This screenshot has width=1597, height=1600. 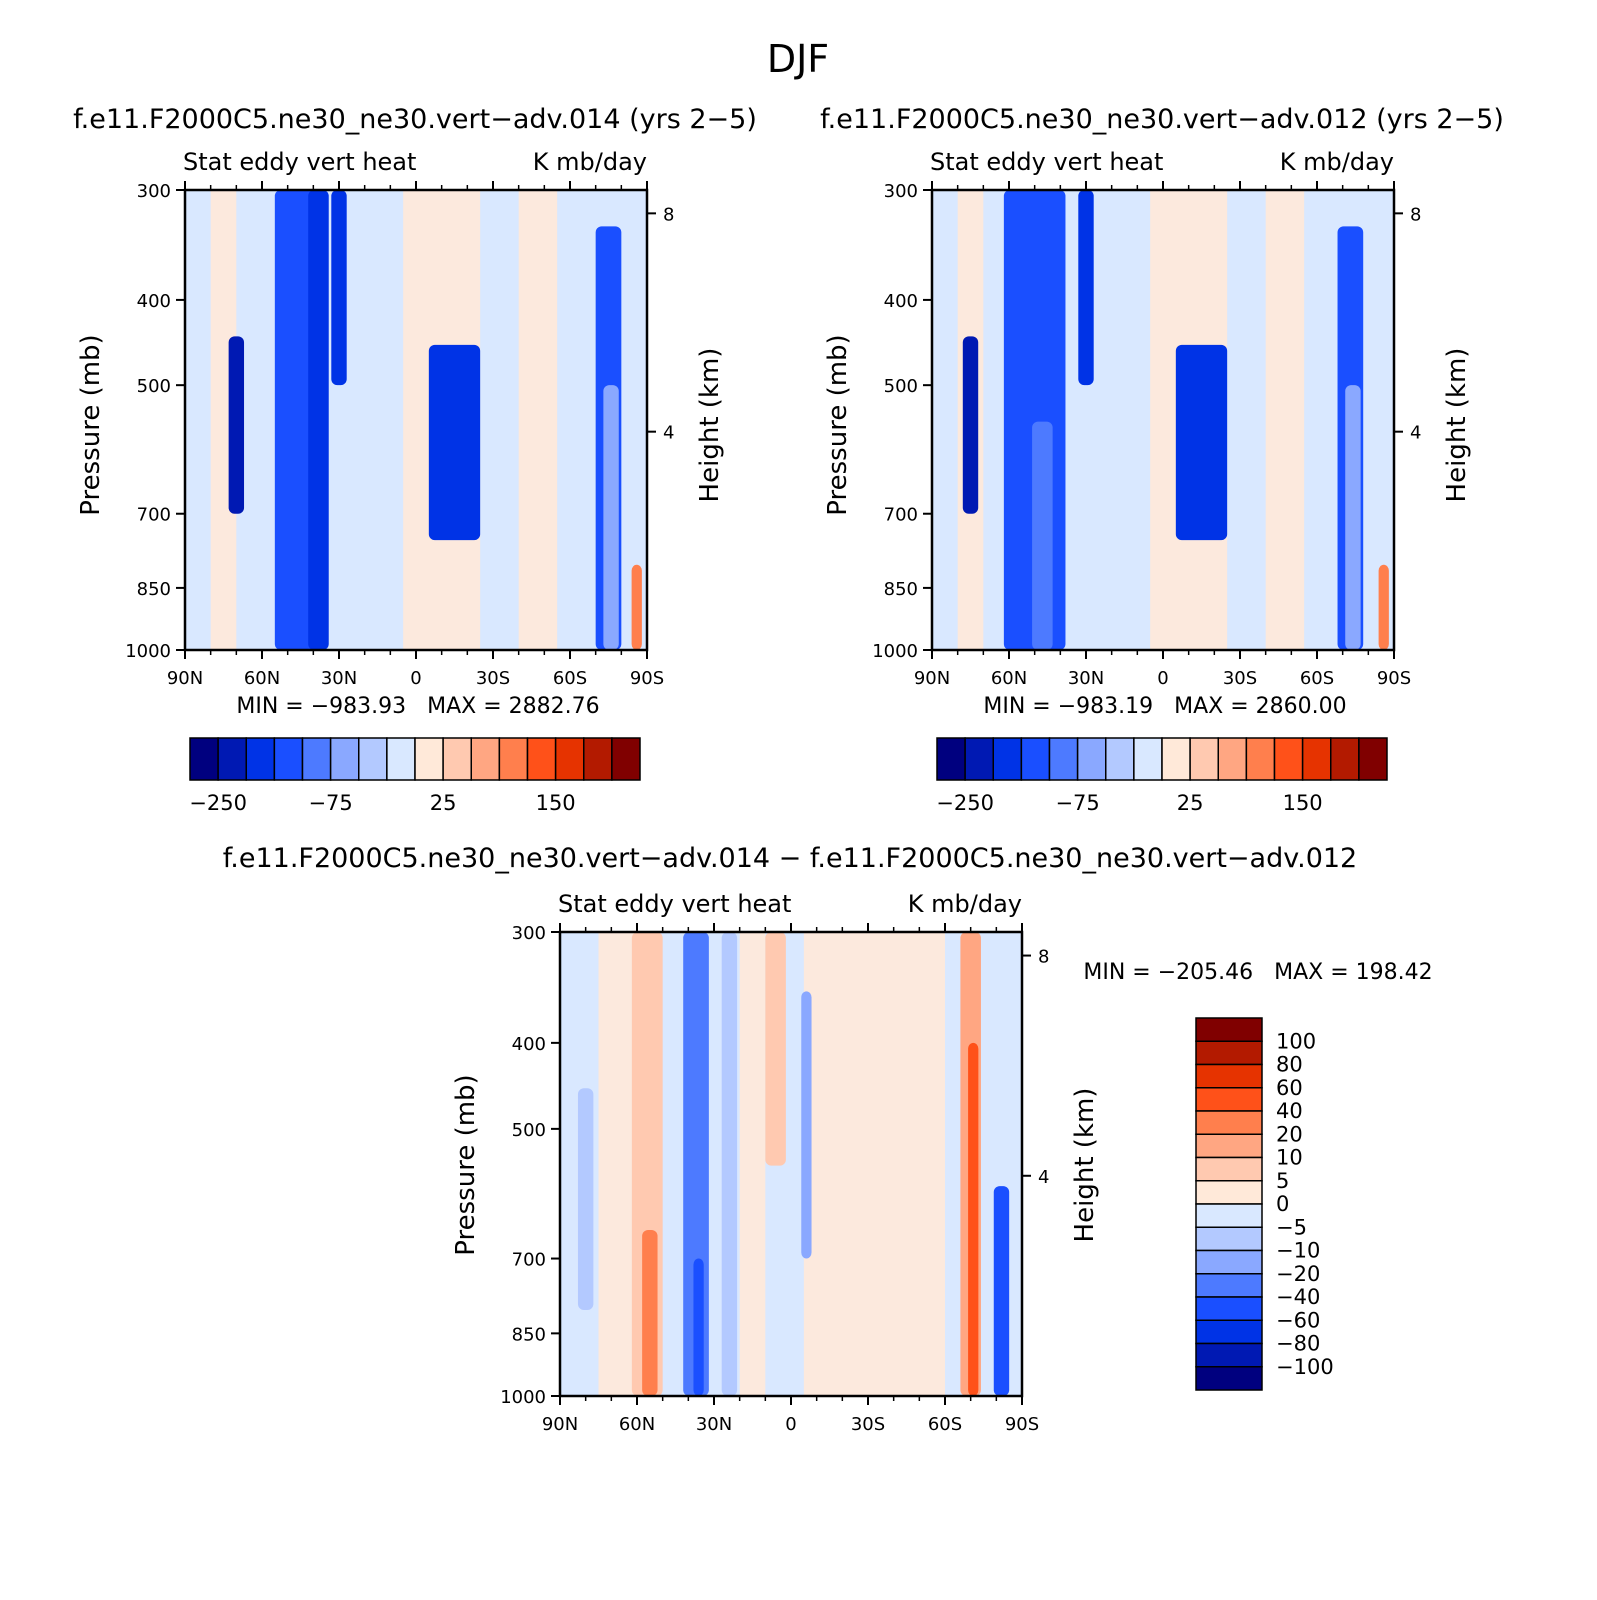 What do you see at coordinates (965, 803) in the screenshot?
I see `panel-012-colorbar-label-0: −250` at bounding box center [965, 803].